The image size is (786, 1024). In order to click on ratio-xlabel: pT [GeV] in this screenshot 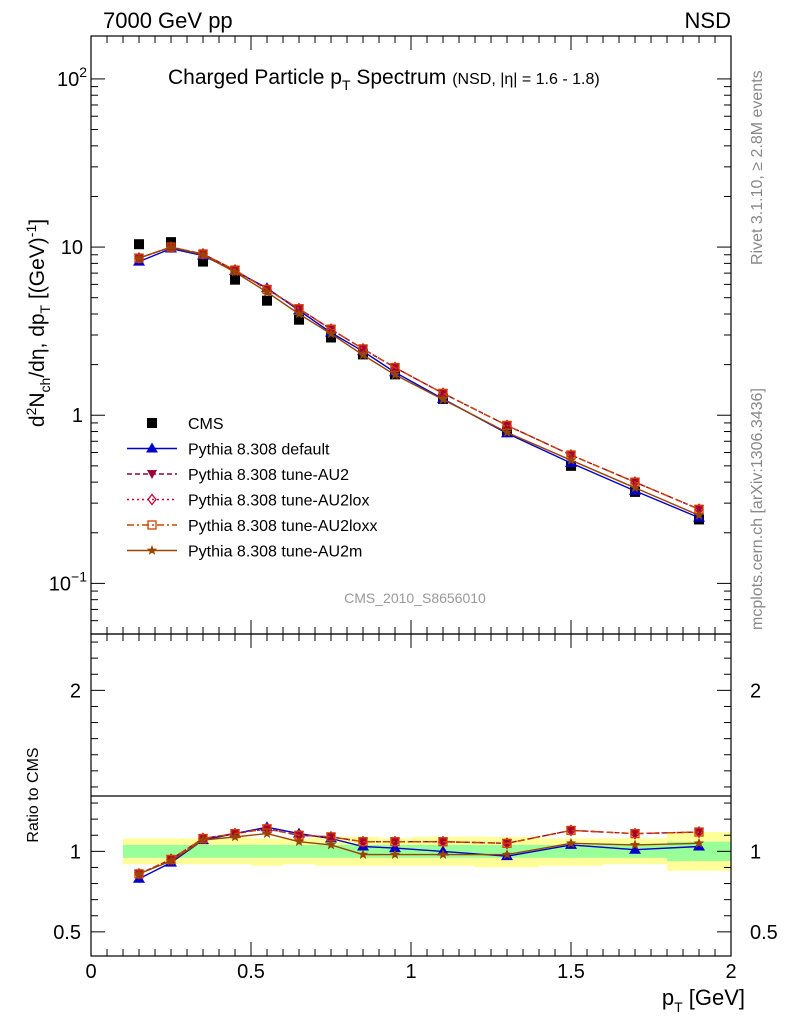, I will do `click(703, 1000)`.